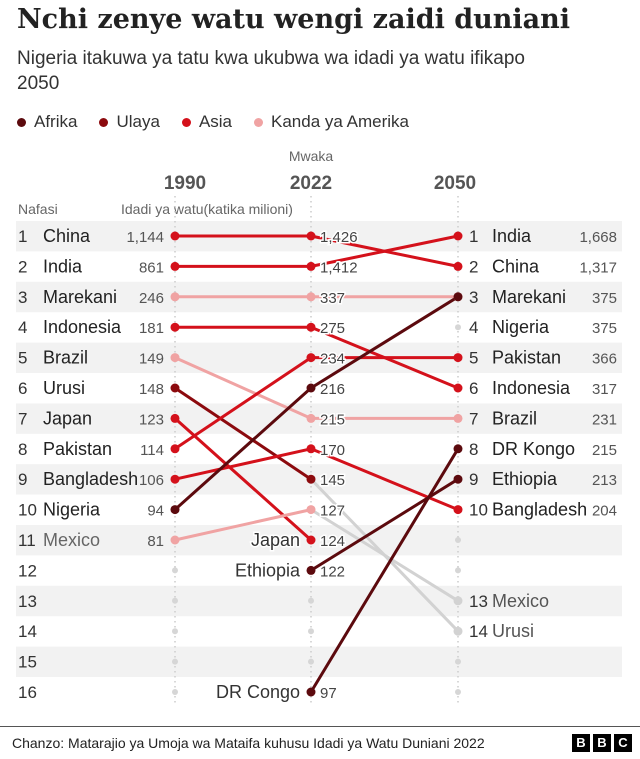 This screenshot has width=640, height=759. I want to click on rank-2050: 9, so click(473, 479).